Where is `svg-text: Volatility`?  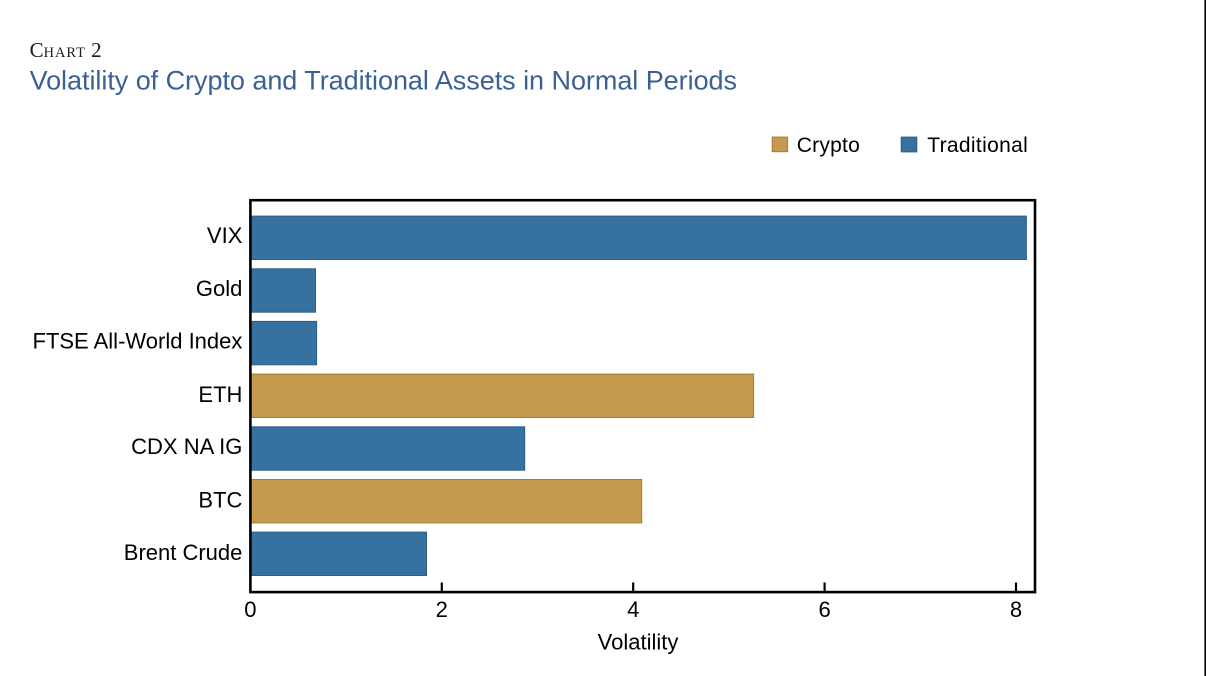
svg-text: Volatility is located at coordinates (638, 641).